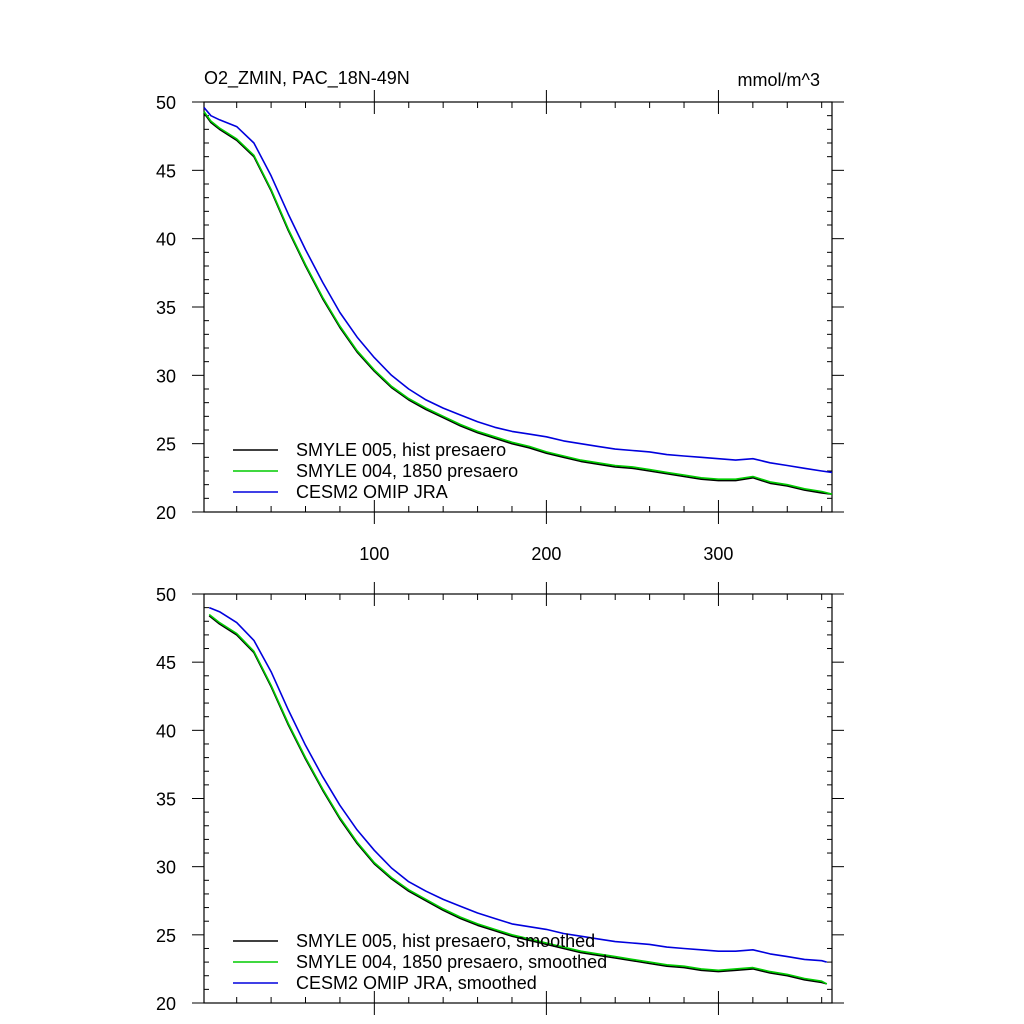 The height and width of the screenshot is (1024, 1024). I want to click on legend-label: CESM2 OMIP JRA, smoothed, so click(416, 983).